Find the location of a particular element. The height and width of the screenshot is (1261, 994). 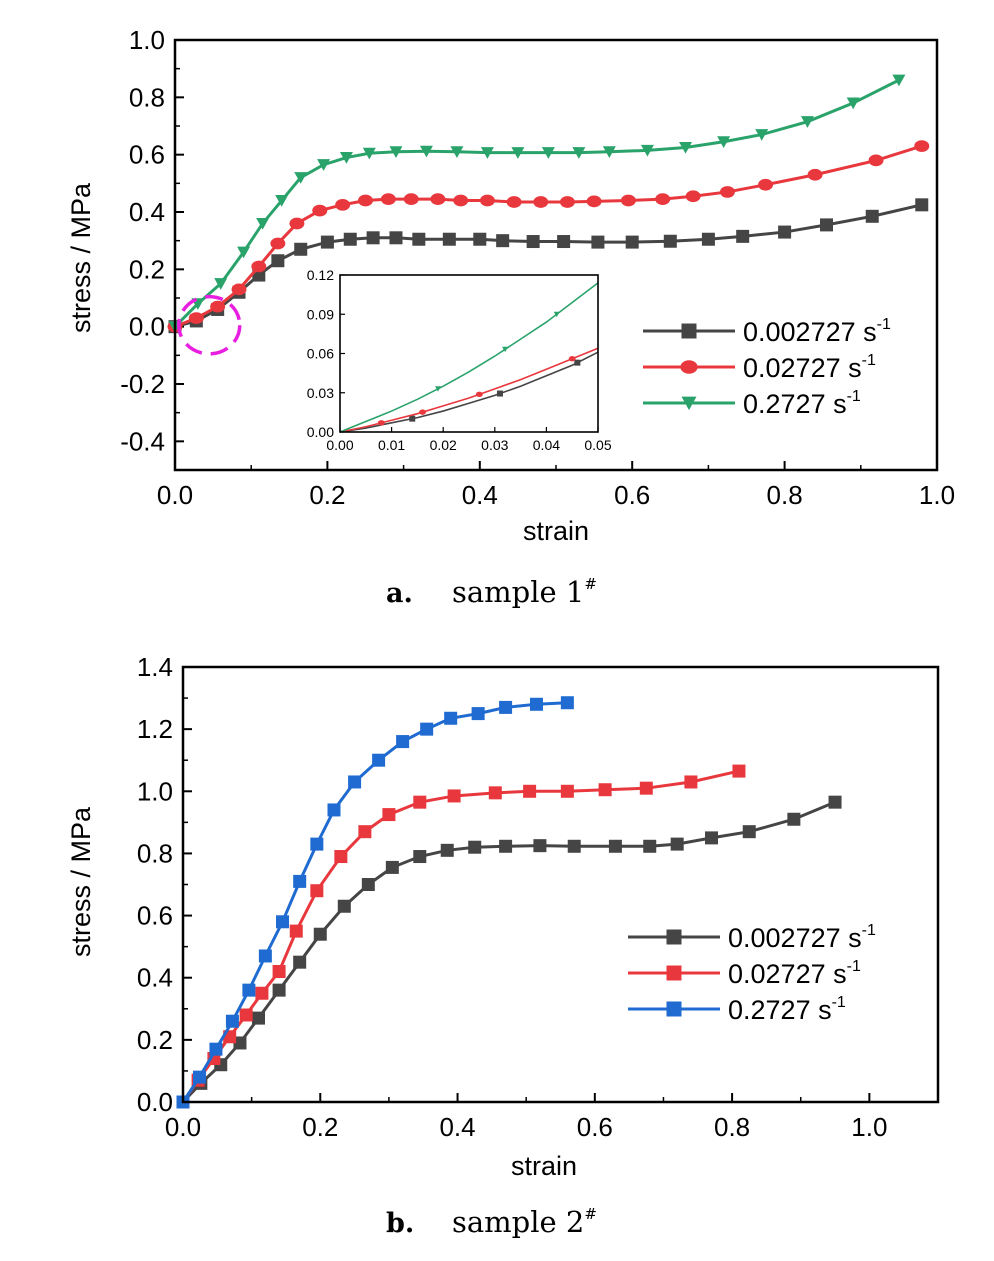

chart-a-y-tick-label: 0.4 is located at coordinates (147, 212).